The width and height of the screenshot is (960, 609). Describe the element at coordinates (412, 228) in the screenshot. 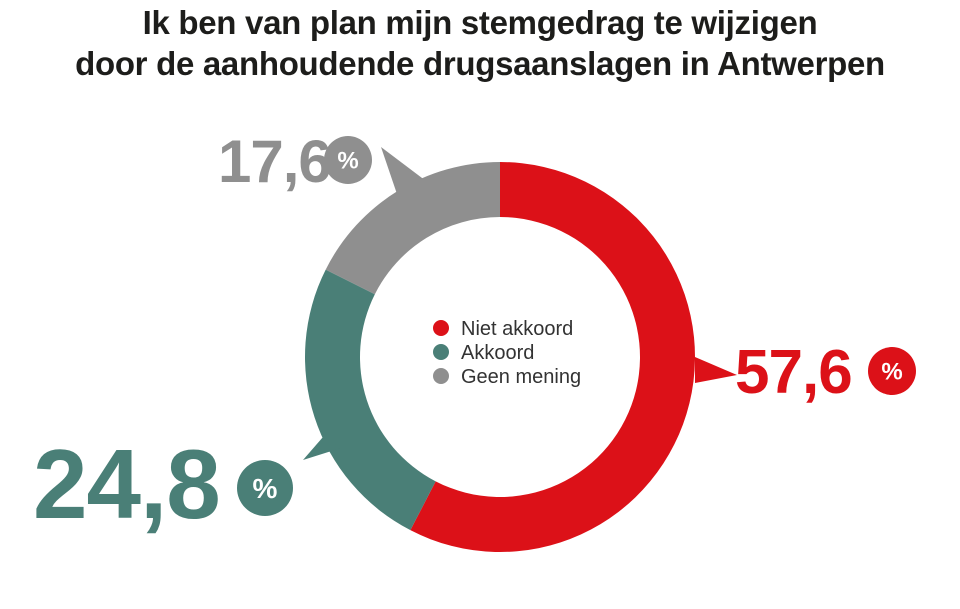

I see `slice-geen-mening` at that location.